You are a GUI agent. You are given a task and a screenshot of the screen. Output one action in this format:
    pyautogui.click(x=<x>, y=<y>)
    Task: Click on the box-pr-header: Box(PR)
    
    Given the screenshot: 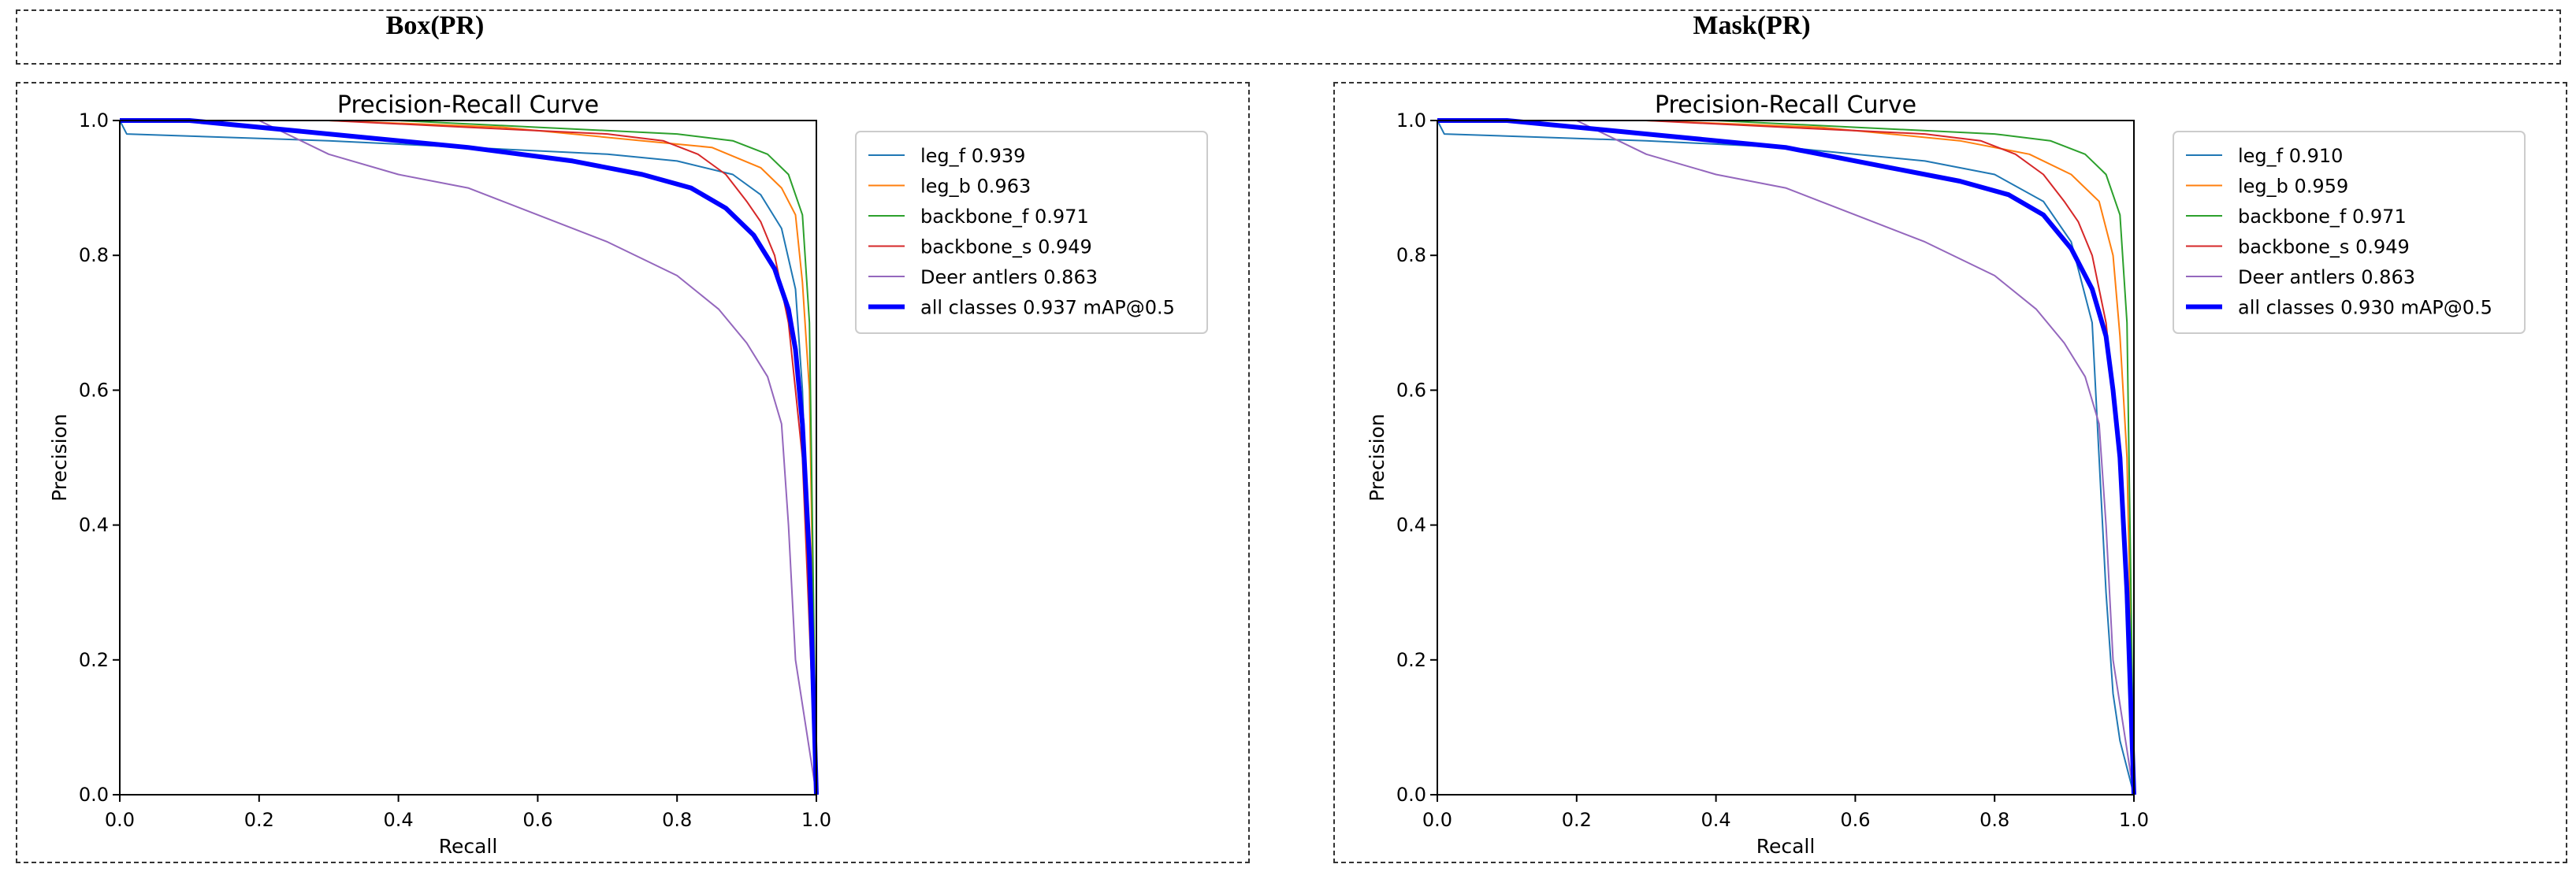 What is the action you would take?
    pyautogui.click(x=435, y=25)
    